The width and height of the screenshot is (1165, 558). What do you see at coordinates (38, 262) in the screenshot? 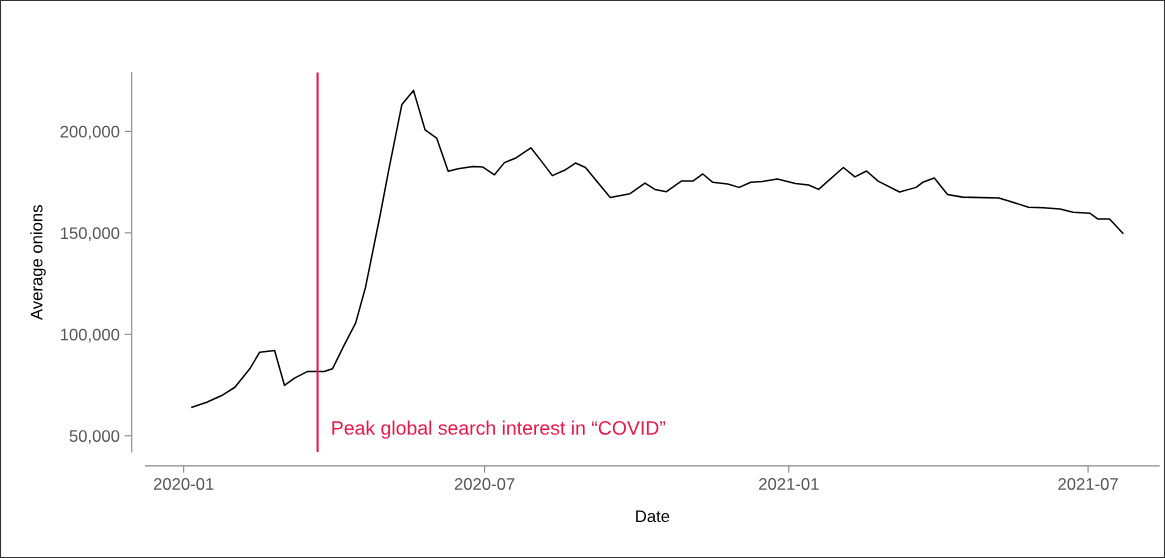
I see `y-axis-title: Average onions` at bounding box center [38, 262].